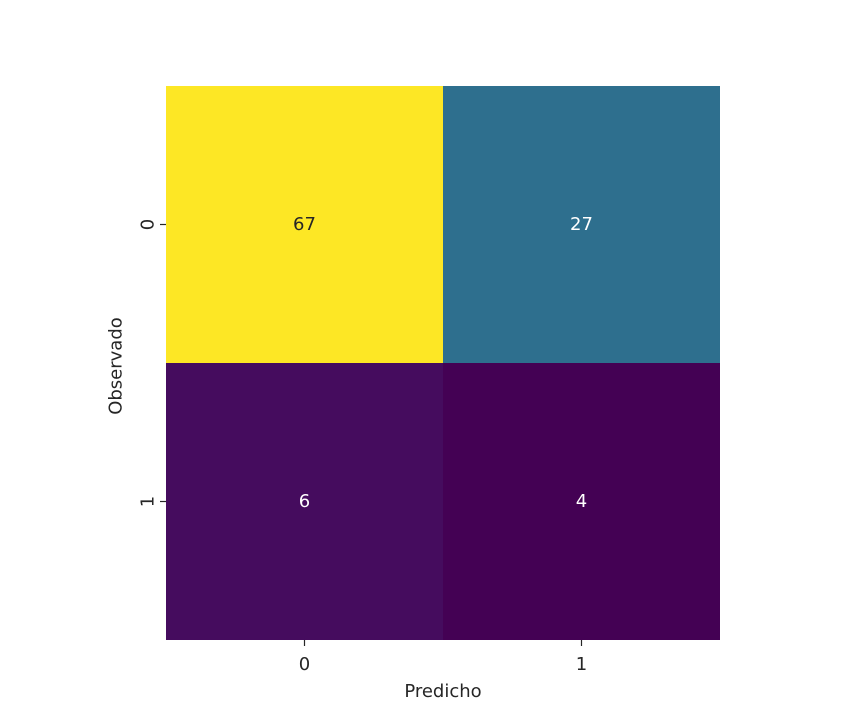 This screenshot has width=864, height=720. I want to click on heatmap-cell-r1-c0, so click(304, 501).